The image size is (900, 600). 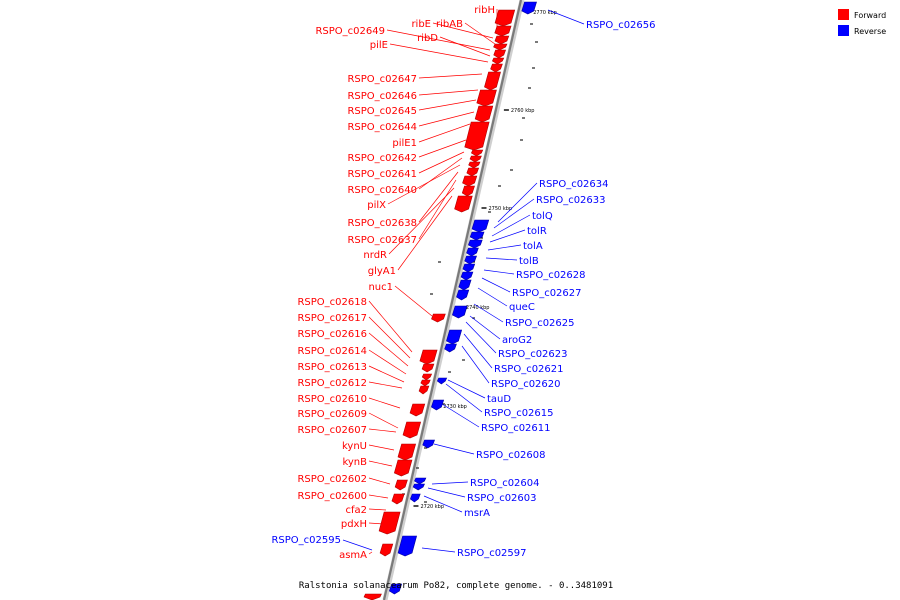 What do you see at coordinates (404, 143) in the screenshot?
I see `gene-label-pile1: pilE1` at bounding box center [404, 143].